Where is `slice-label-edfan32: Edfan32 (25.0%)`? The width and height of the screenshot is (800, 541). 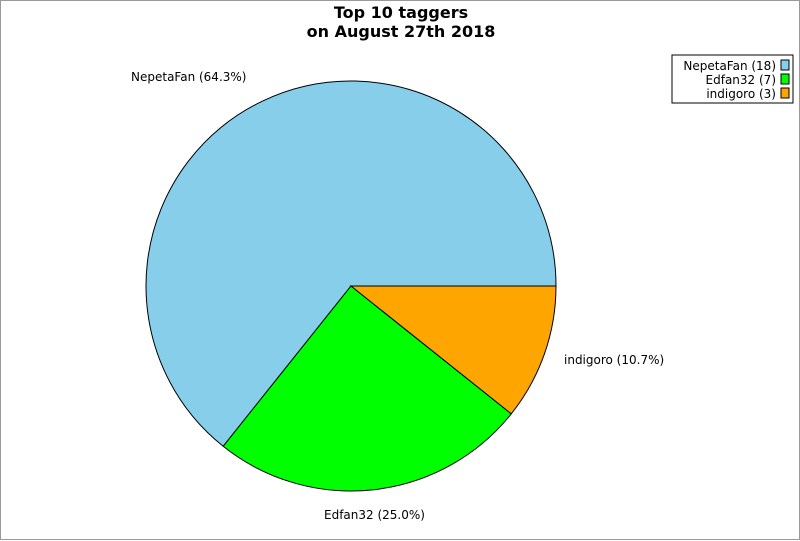
slice-label-edfan32: Edfan32 (25.0%) is located at coordinates (374, 515).